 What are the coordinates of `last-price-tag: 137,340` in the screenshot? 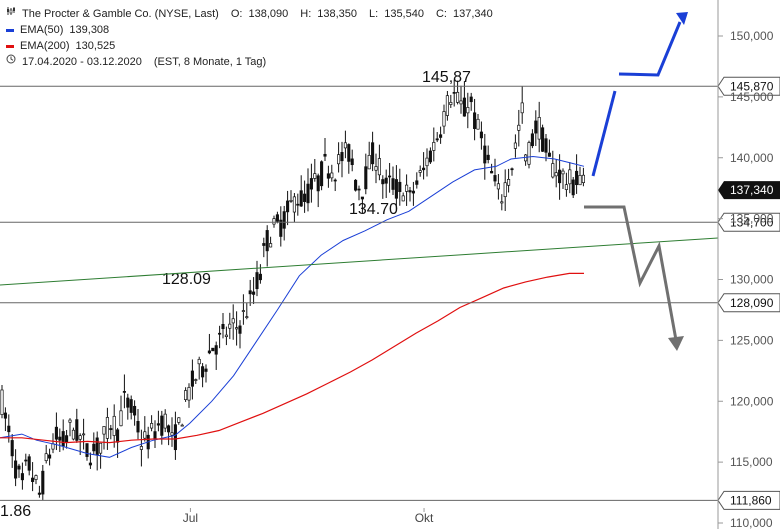 It's located at (749, 190).